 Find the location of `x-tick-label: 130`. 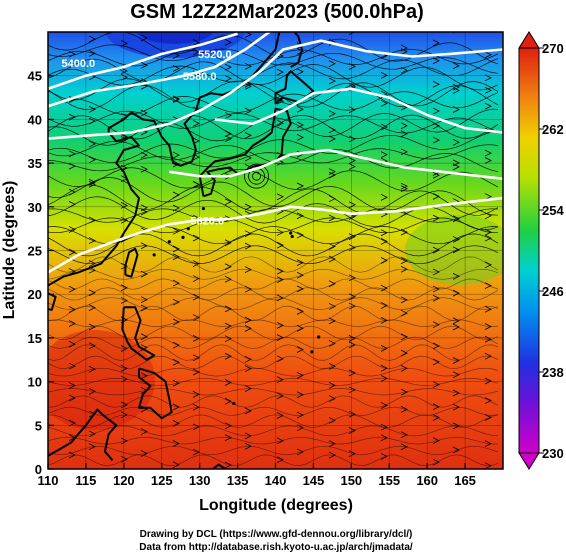

x-tick-label: 130 is located at coordinates (200, 480).